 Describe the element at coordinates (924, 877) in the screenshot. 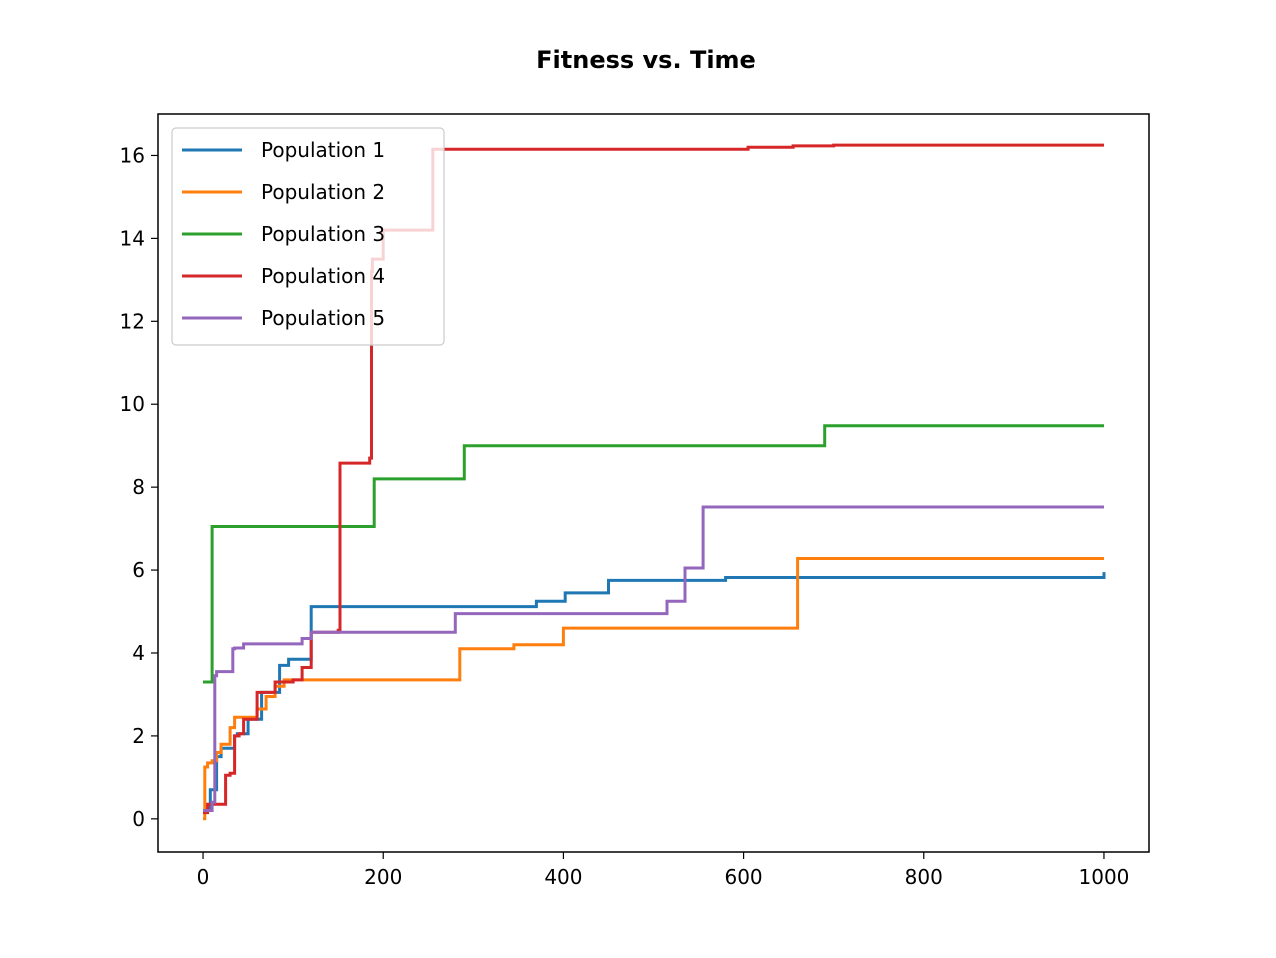

I see `x-tick-label: 800` at that location.